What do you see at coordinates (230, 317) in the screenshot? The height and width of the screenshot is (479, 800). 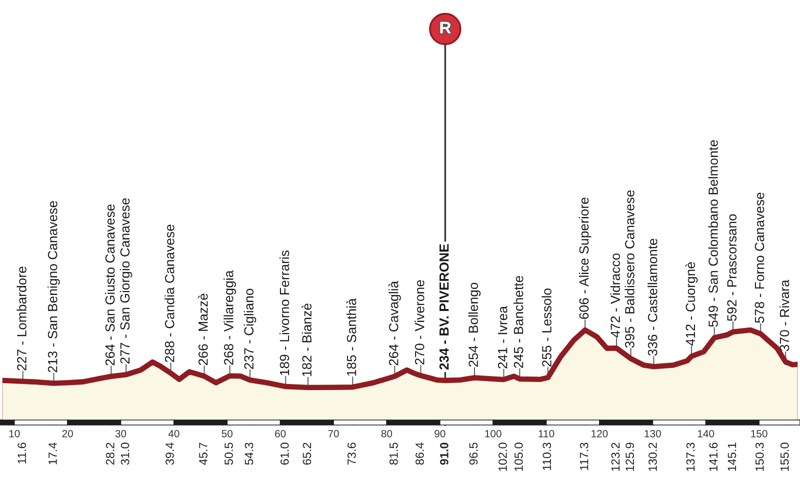 I see `data-label: 268 - Villareggia` at bounding box center [230, 317].